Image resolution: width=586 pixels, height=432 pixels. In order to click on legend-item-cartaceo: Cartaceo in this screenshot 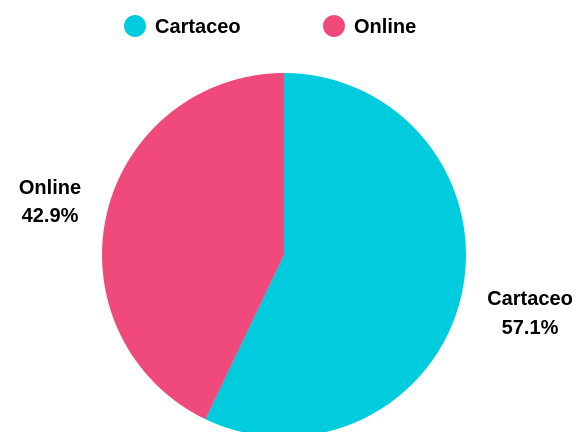, I will do `click(182, 26)`.